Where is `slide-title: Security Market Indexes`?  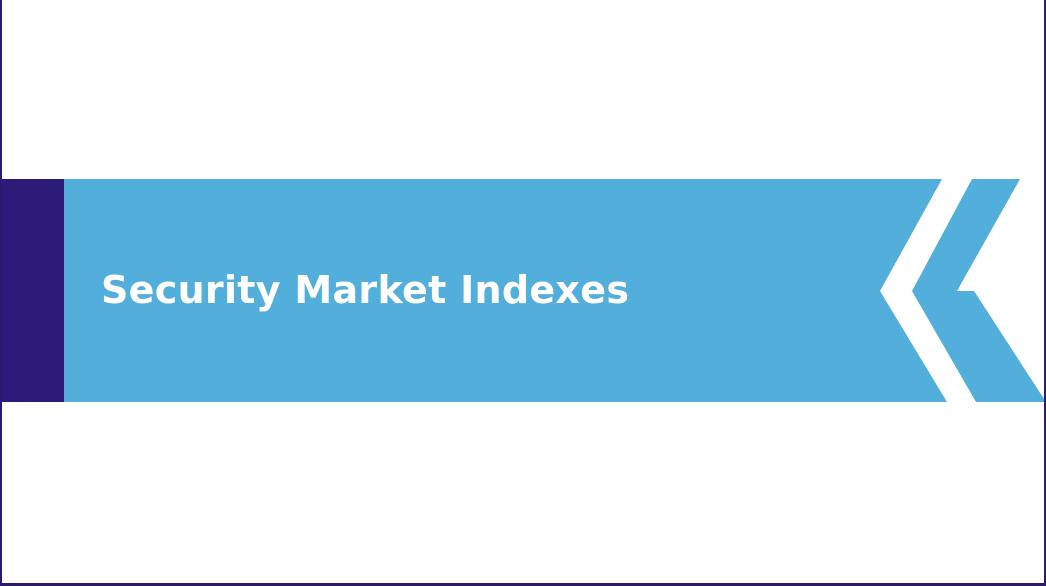 slide-title: Security Market Indexes is located at coordinates (365, 290).